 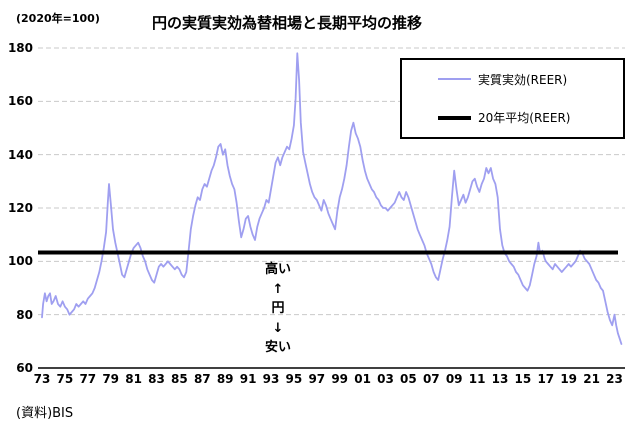 I want to click on x-tick-label-15: 15, so click(x=523, y=379).